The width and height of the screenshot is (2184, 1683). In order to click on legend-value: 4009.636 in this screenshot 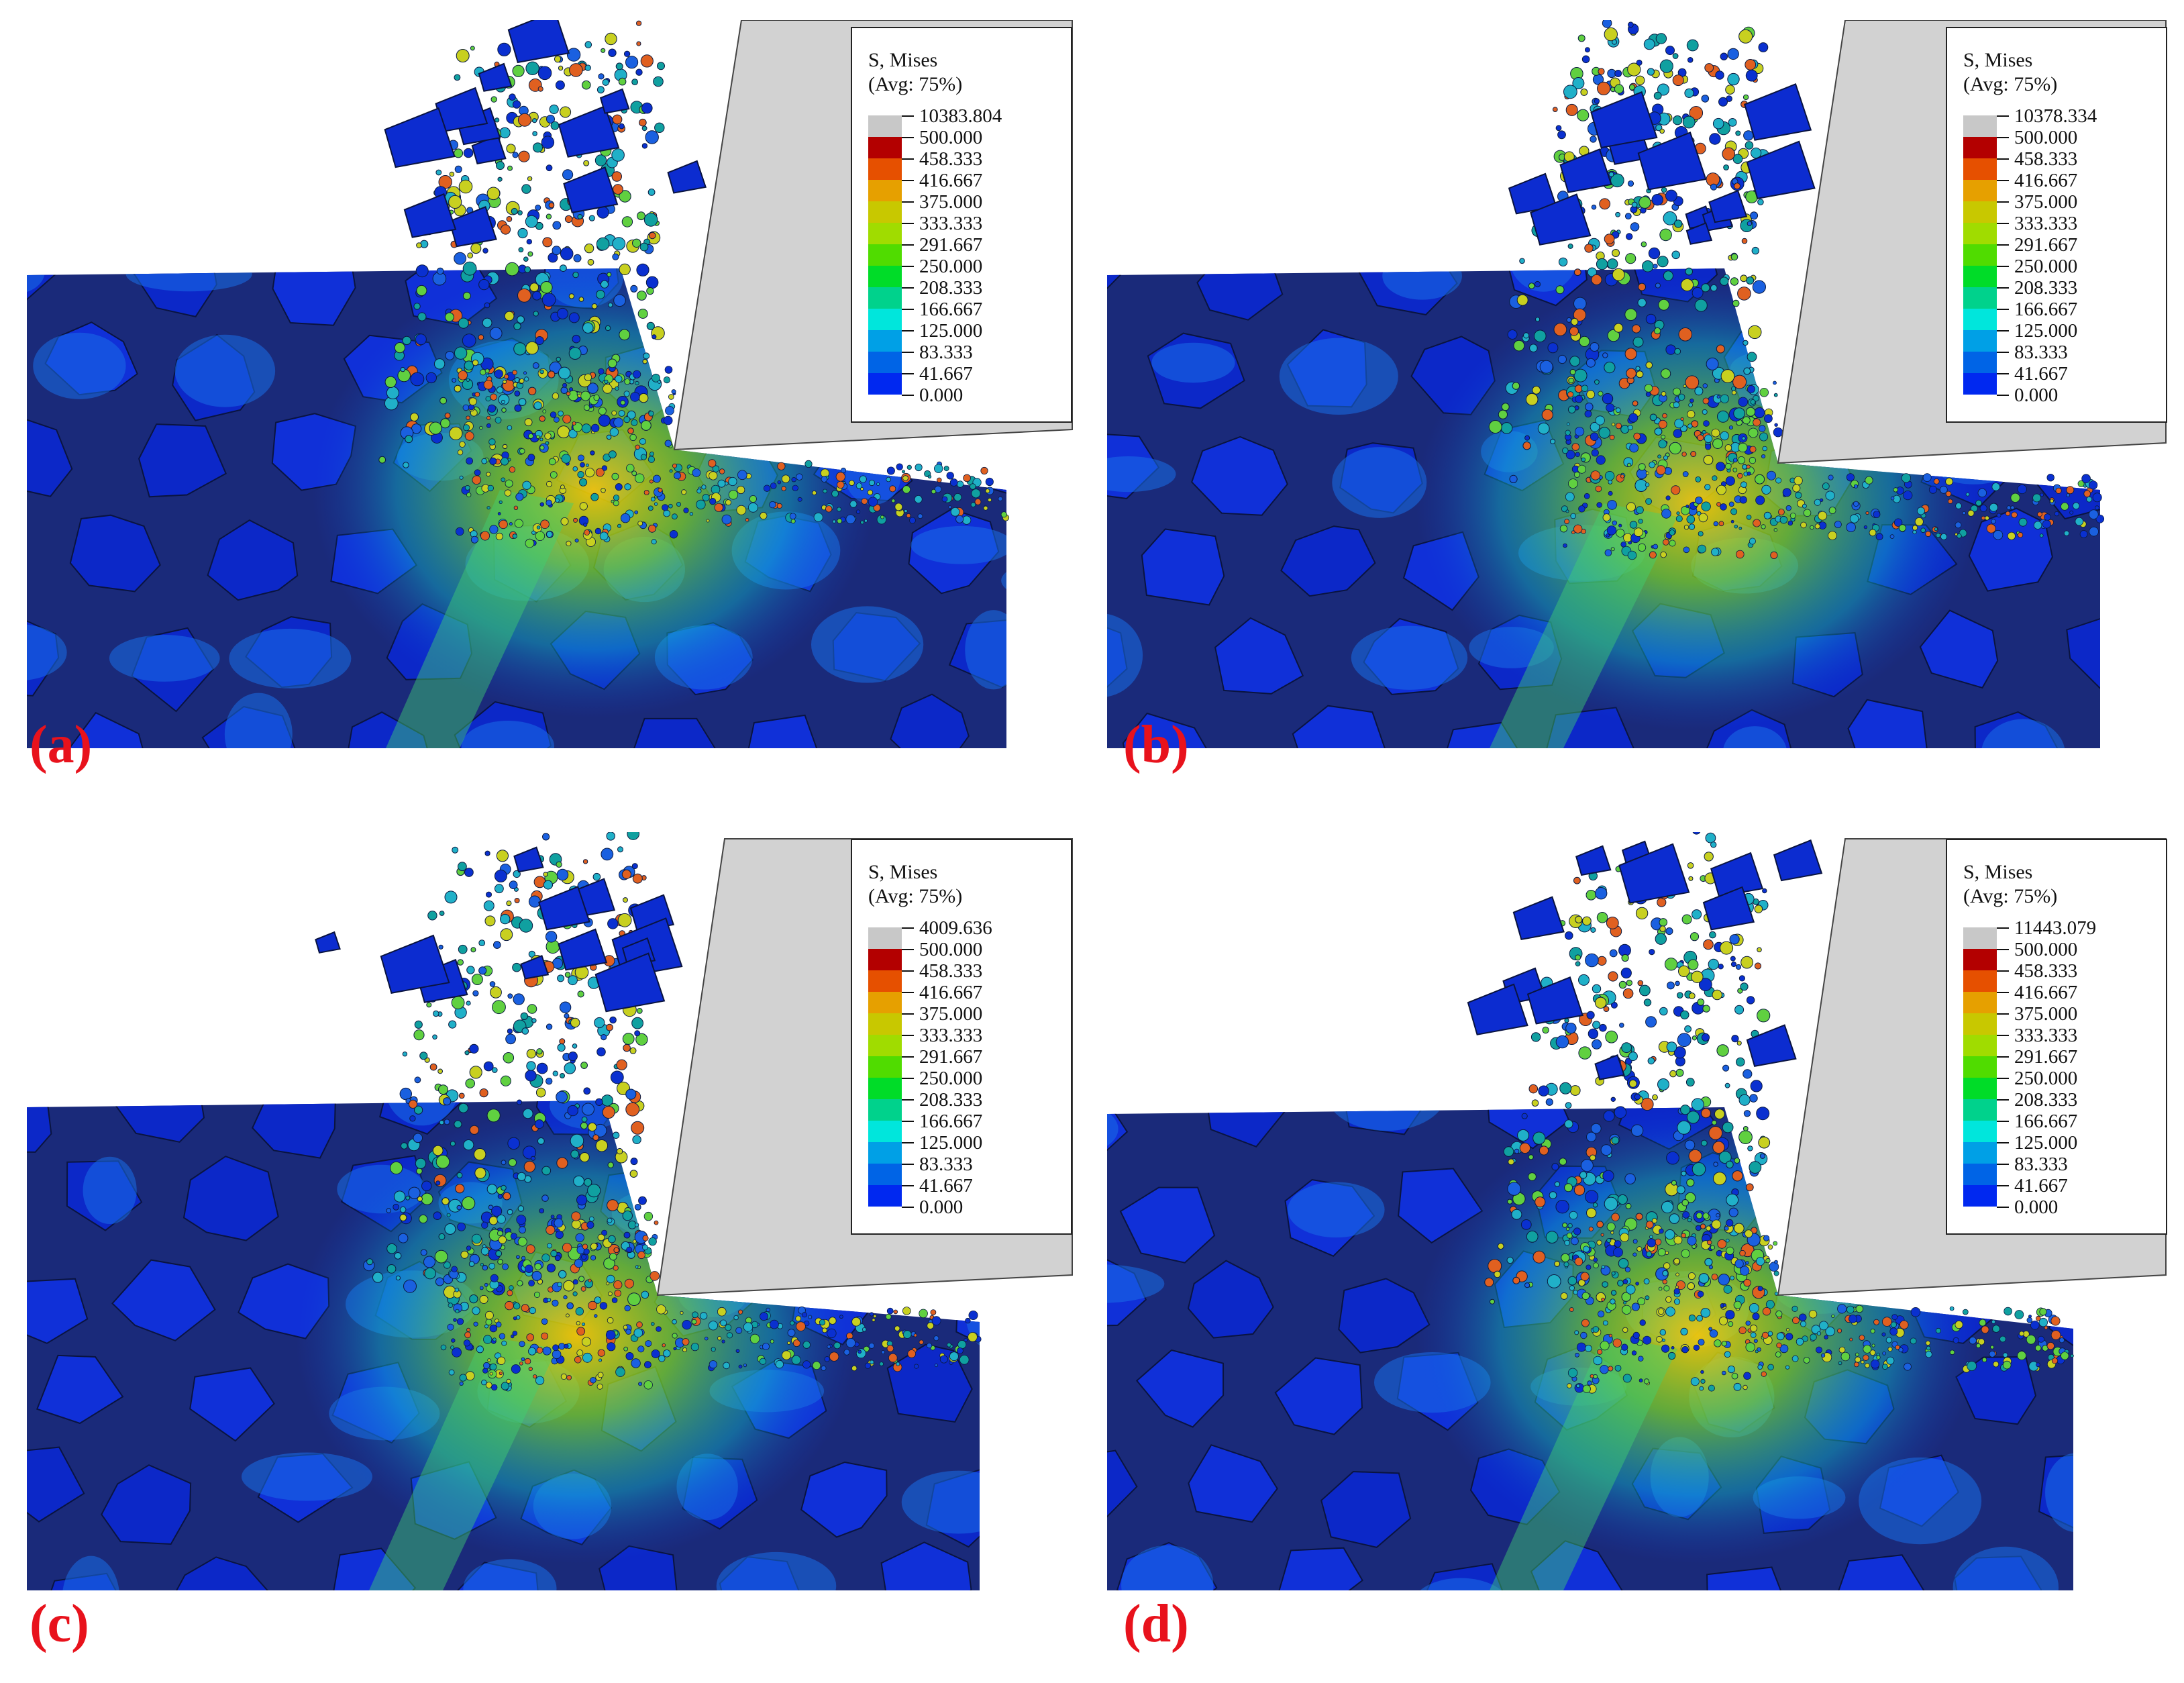, I will do `click(956, 928)`.